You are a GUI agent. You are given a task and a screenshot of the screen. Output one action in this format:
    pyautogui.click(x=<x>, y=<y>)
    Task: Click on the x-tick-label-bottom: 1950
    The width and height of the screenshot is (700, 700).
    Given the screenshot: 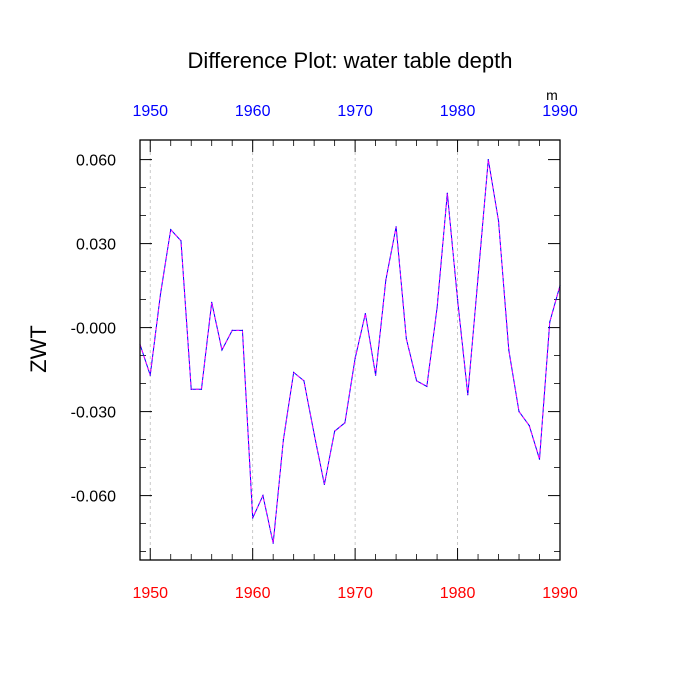 What is the action you would take?
    pyautogui.click(x=150, y=593)
    